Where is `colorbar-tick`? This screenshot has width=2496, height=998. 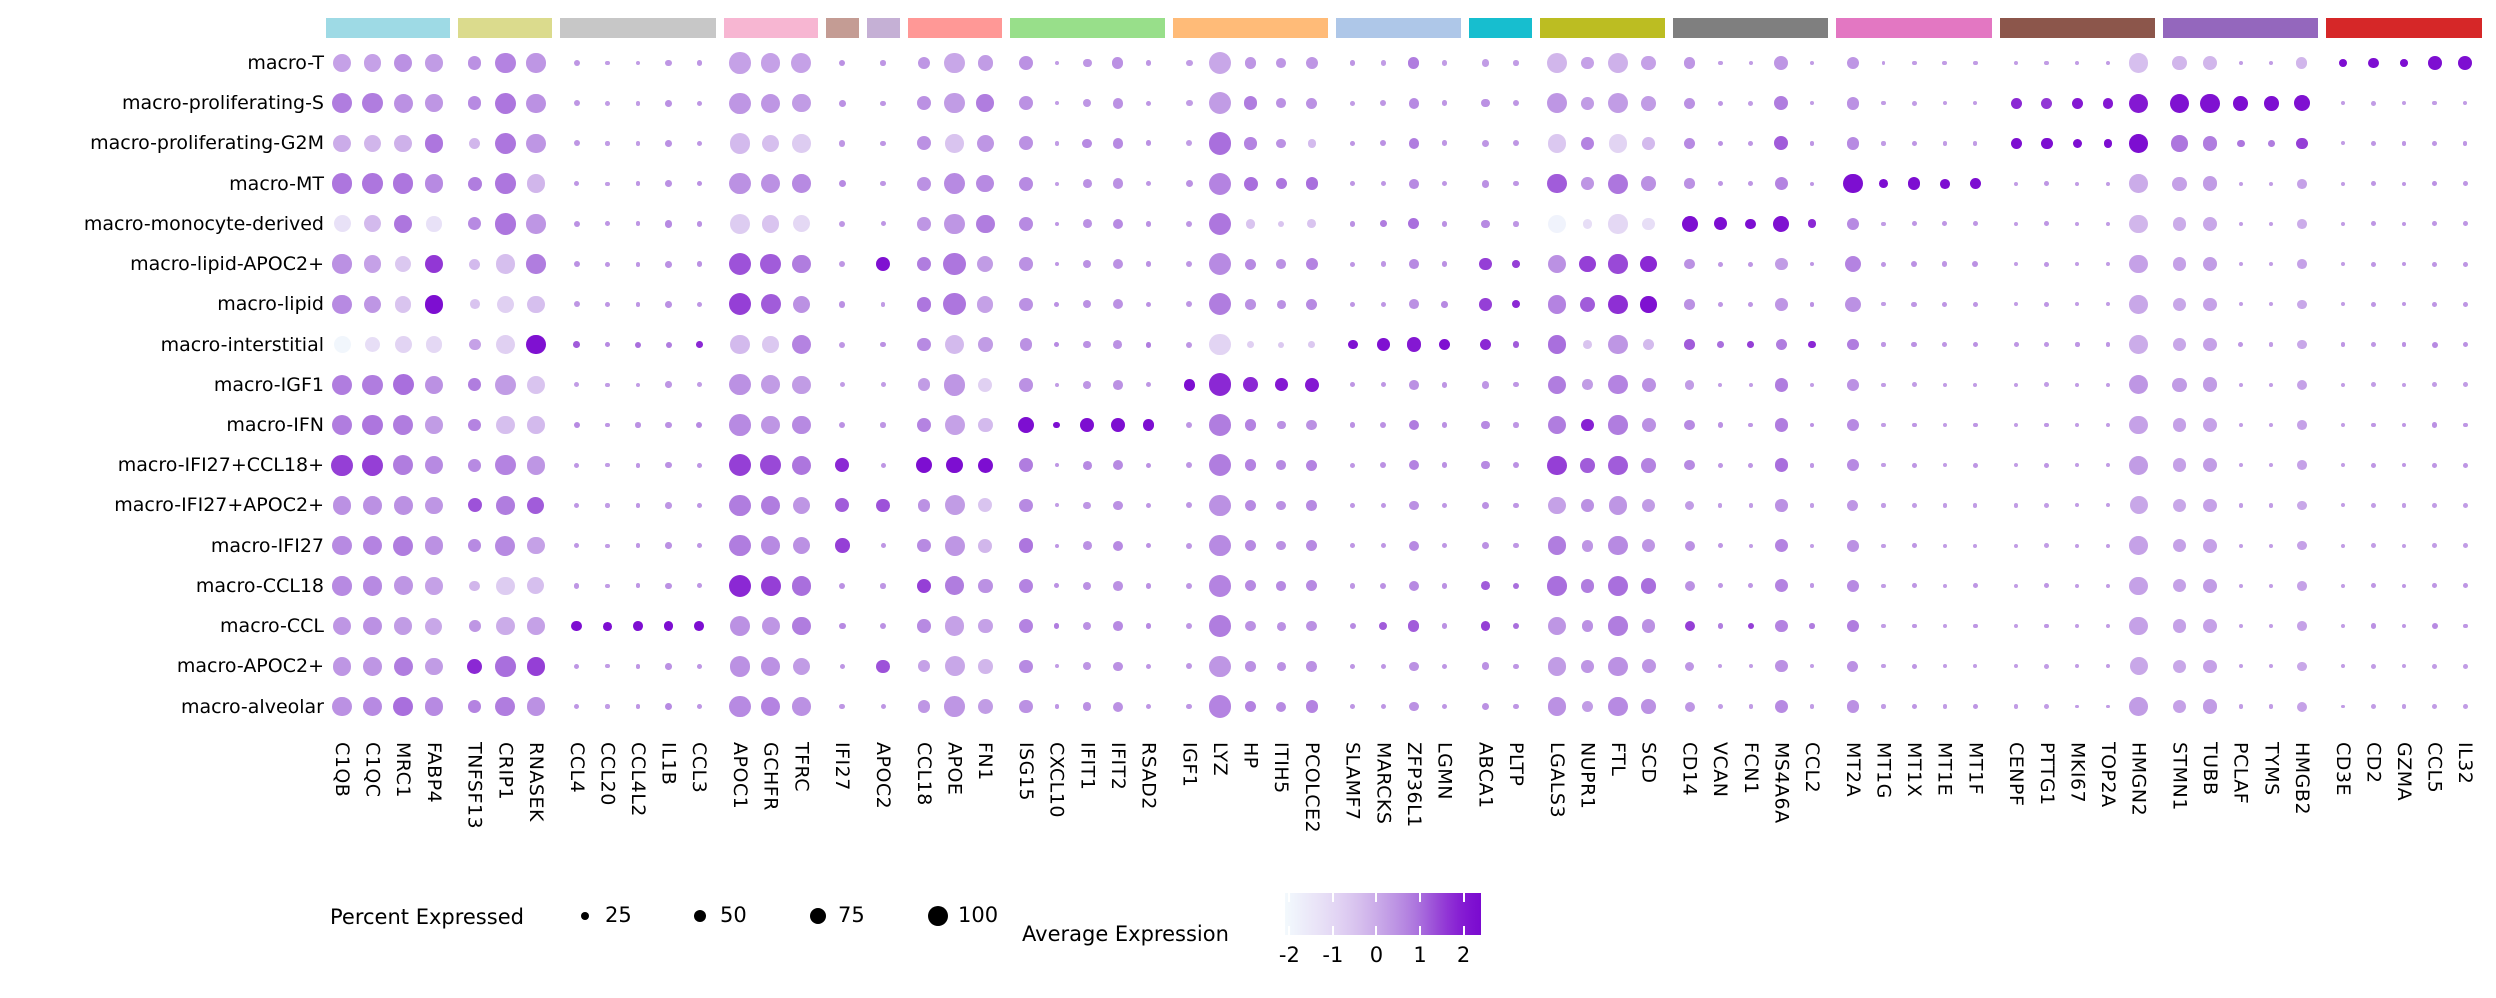
colorbar-tick is located at coordinates (1289, 930).